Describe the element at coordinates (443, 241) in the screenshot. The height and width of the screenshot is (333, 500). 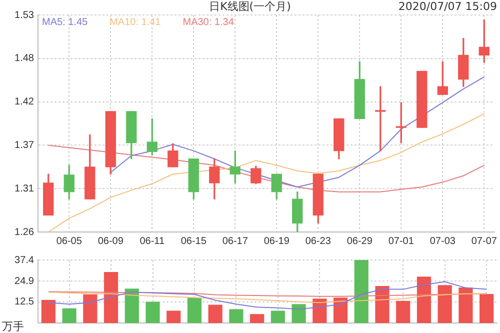
I see `x-tick-label: 07-03` at that location.